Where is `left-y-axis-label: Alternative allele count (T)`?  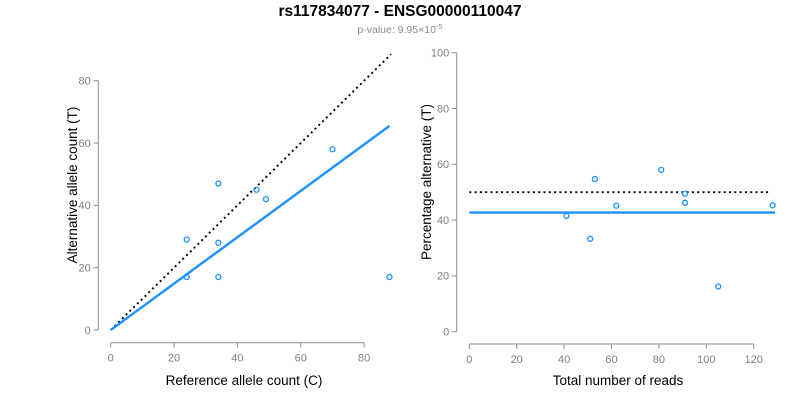 left-y-axis-label: Alternative allele count (T) is located at coordinates (72, 185).